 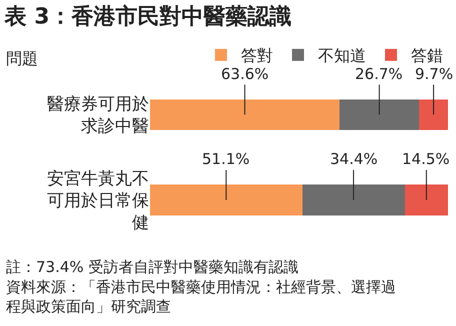 I want to click on text: 問題, so click(x=22, y=58).